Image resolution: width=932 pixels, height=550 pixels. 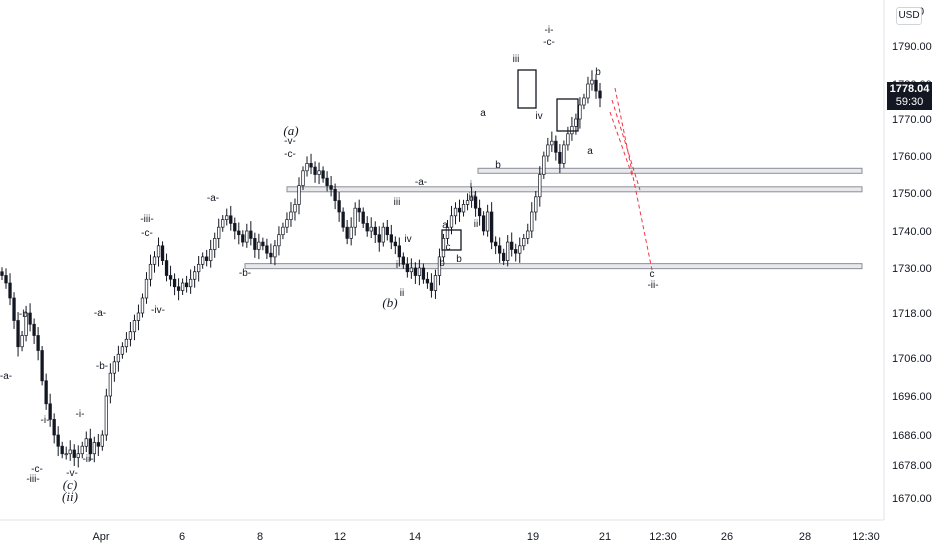 I want to click on y-tick-label: 1750.00, so click(x=912, y=194).